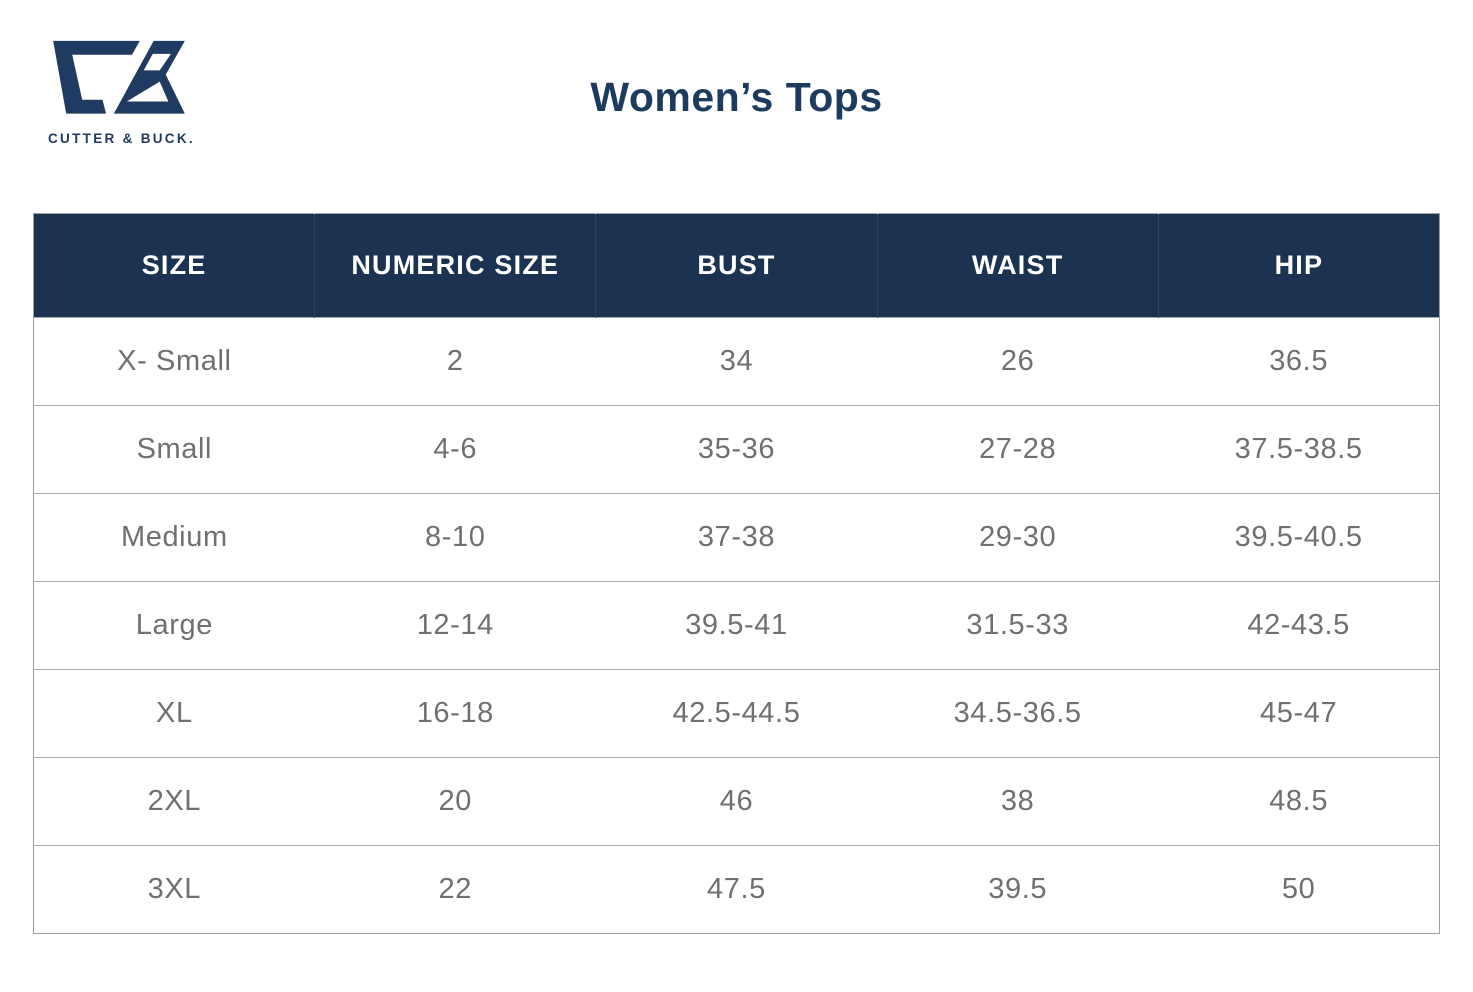 This screenshot has width=1473, height=992. Describe the element at coordinates (174, 713) in the screenshot. I see `table-cell: XL` at that location.